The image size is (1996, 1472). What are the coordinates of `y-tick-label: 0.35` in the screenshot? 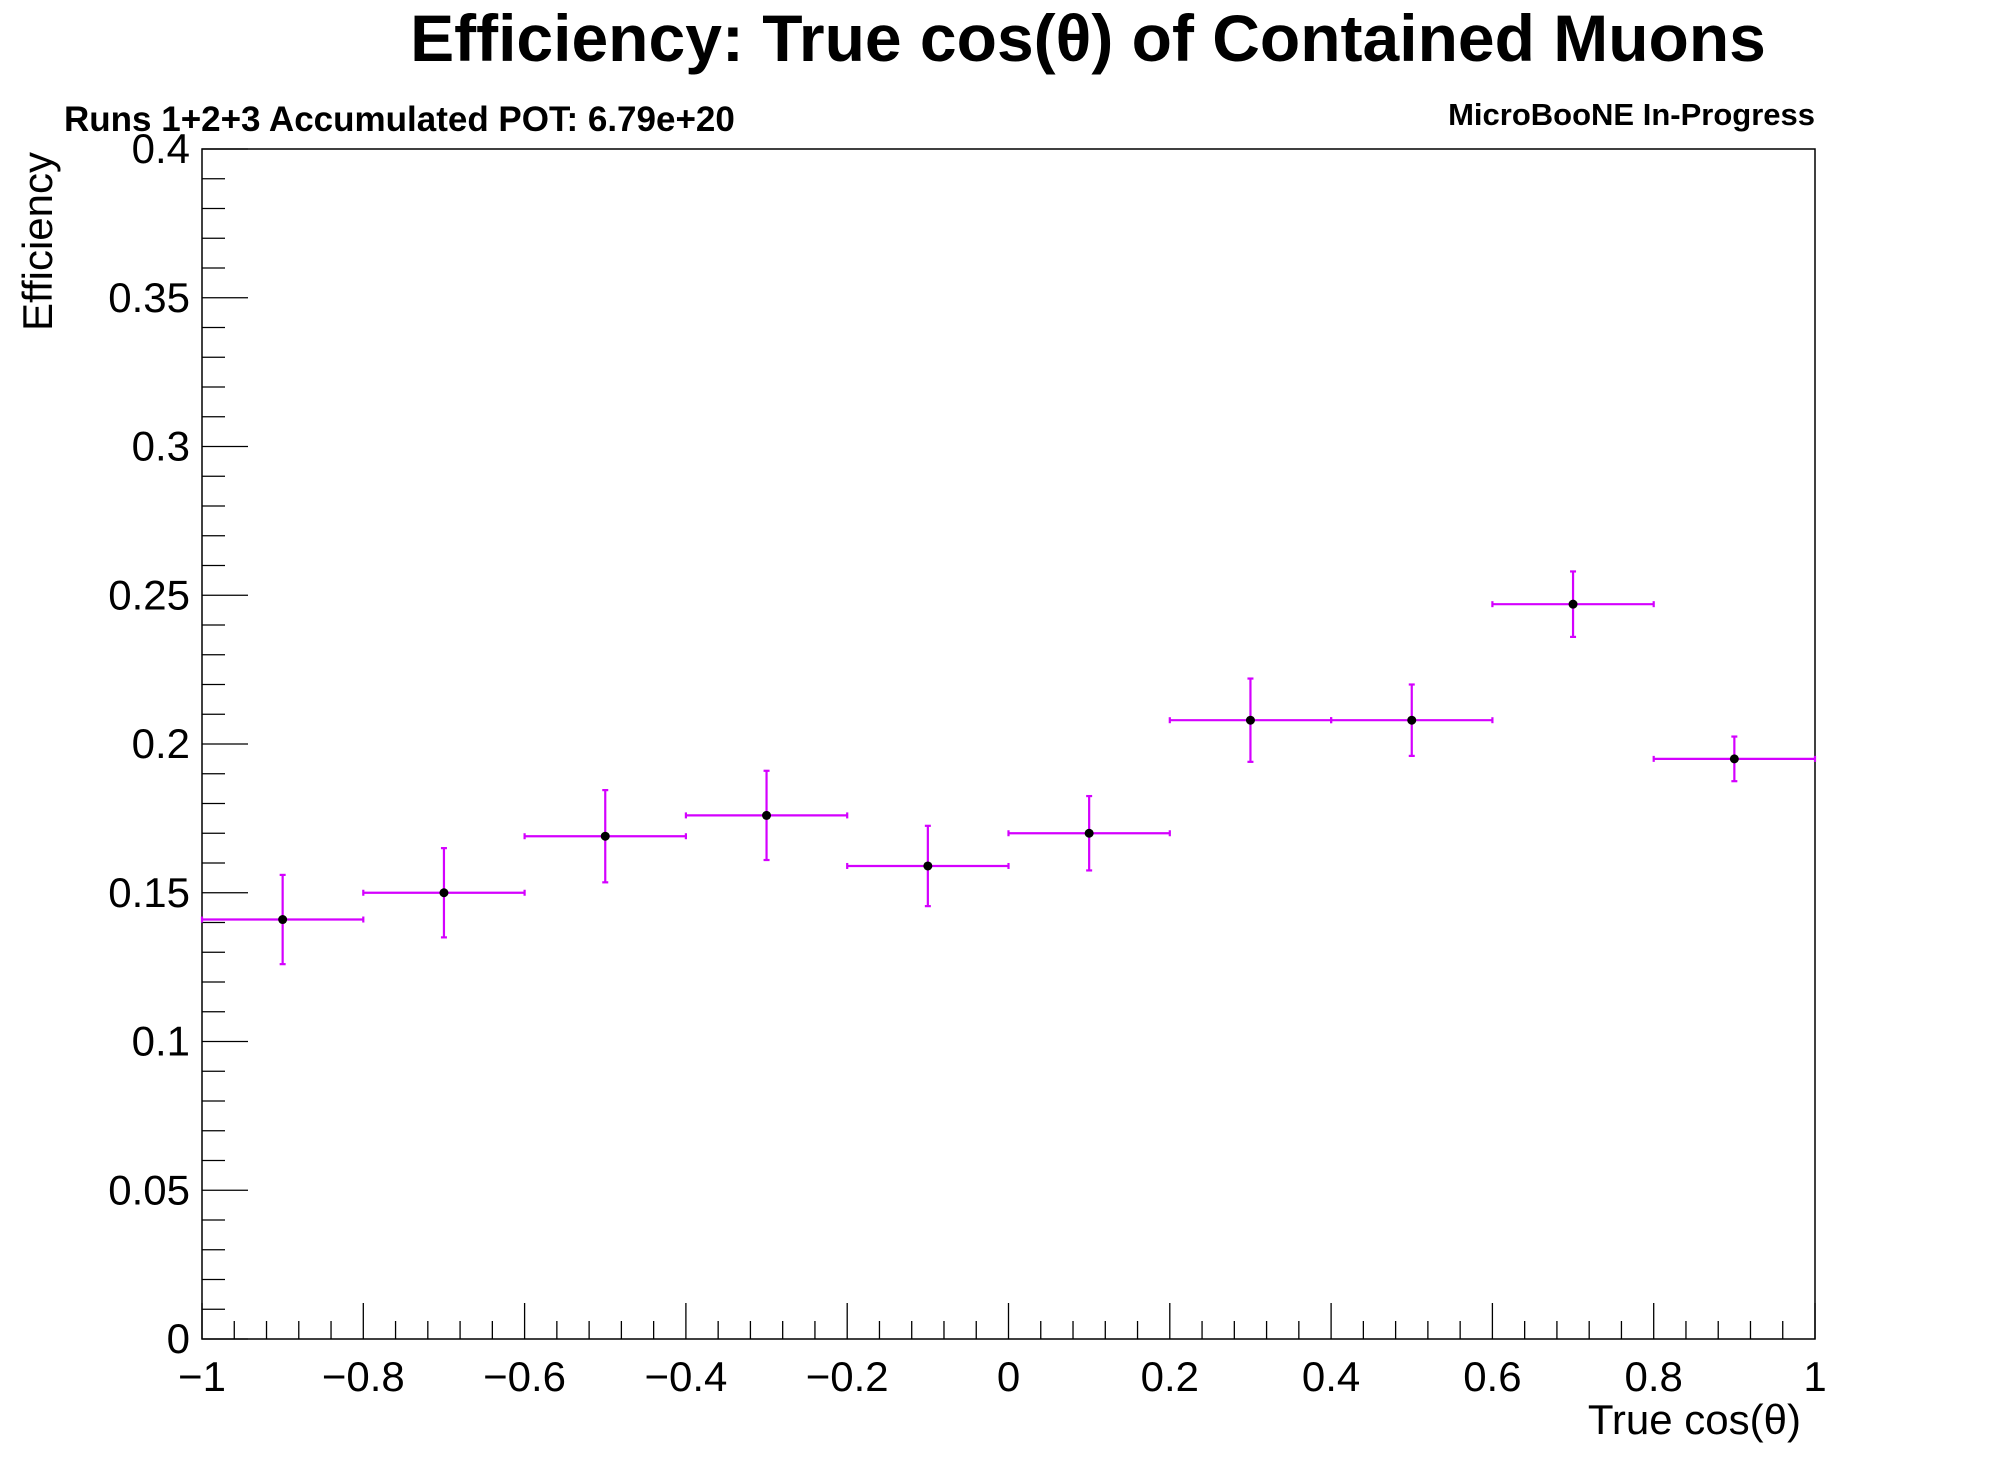 It's located at (149, 297).